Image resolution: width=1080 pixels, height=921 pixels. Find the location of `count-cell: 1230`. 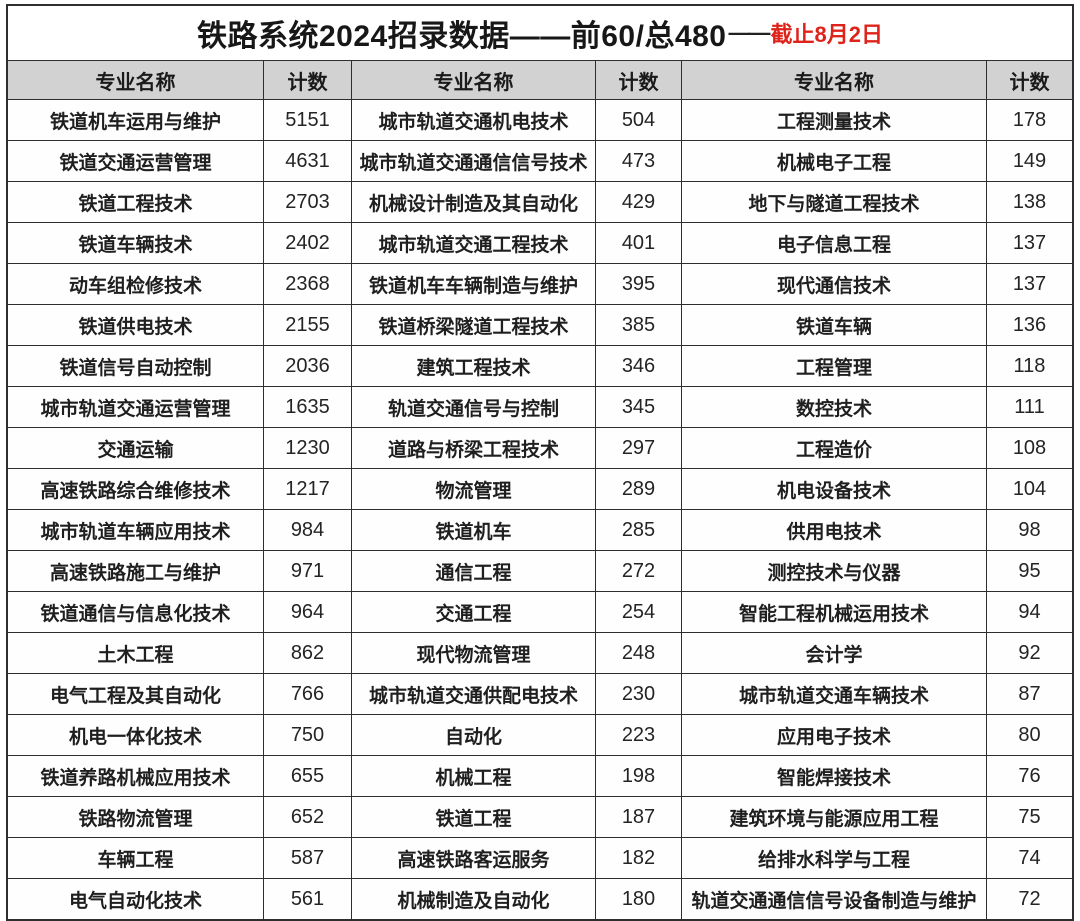

count-cell: 1230 is located at coordinates (307, 448).